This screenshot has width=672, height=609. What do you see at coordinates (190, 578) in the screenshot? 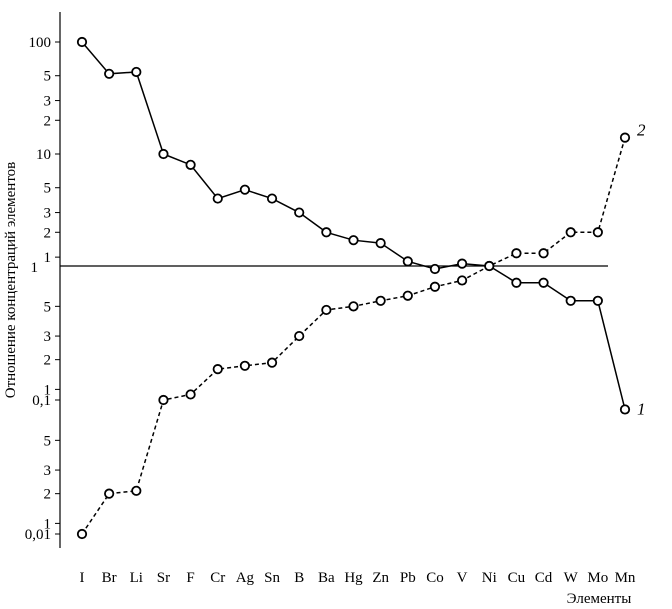
I see `x-tick-label: F` at bounding box center [190, 578].